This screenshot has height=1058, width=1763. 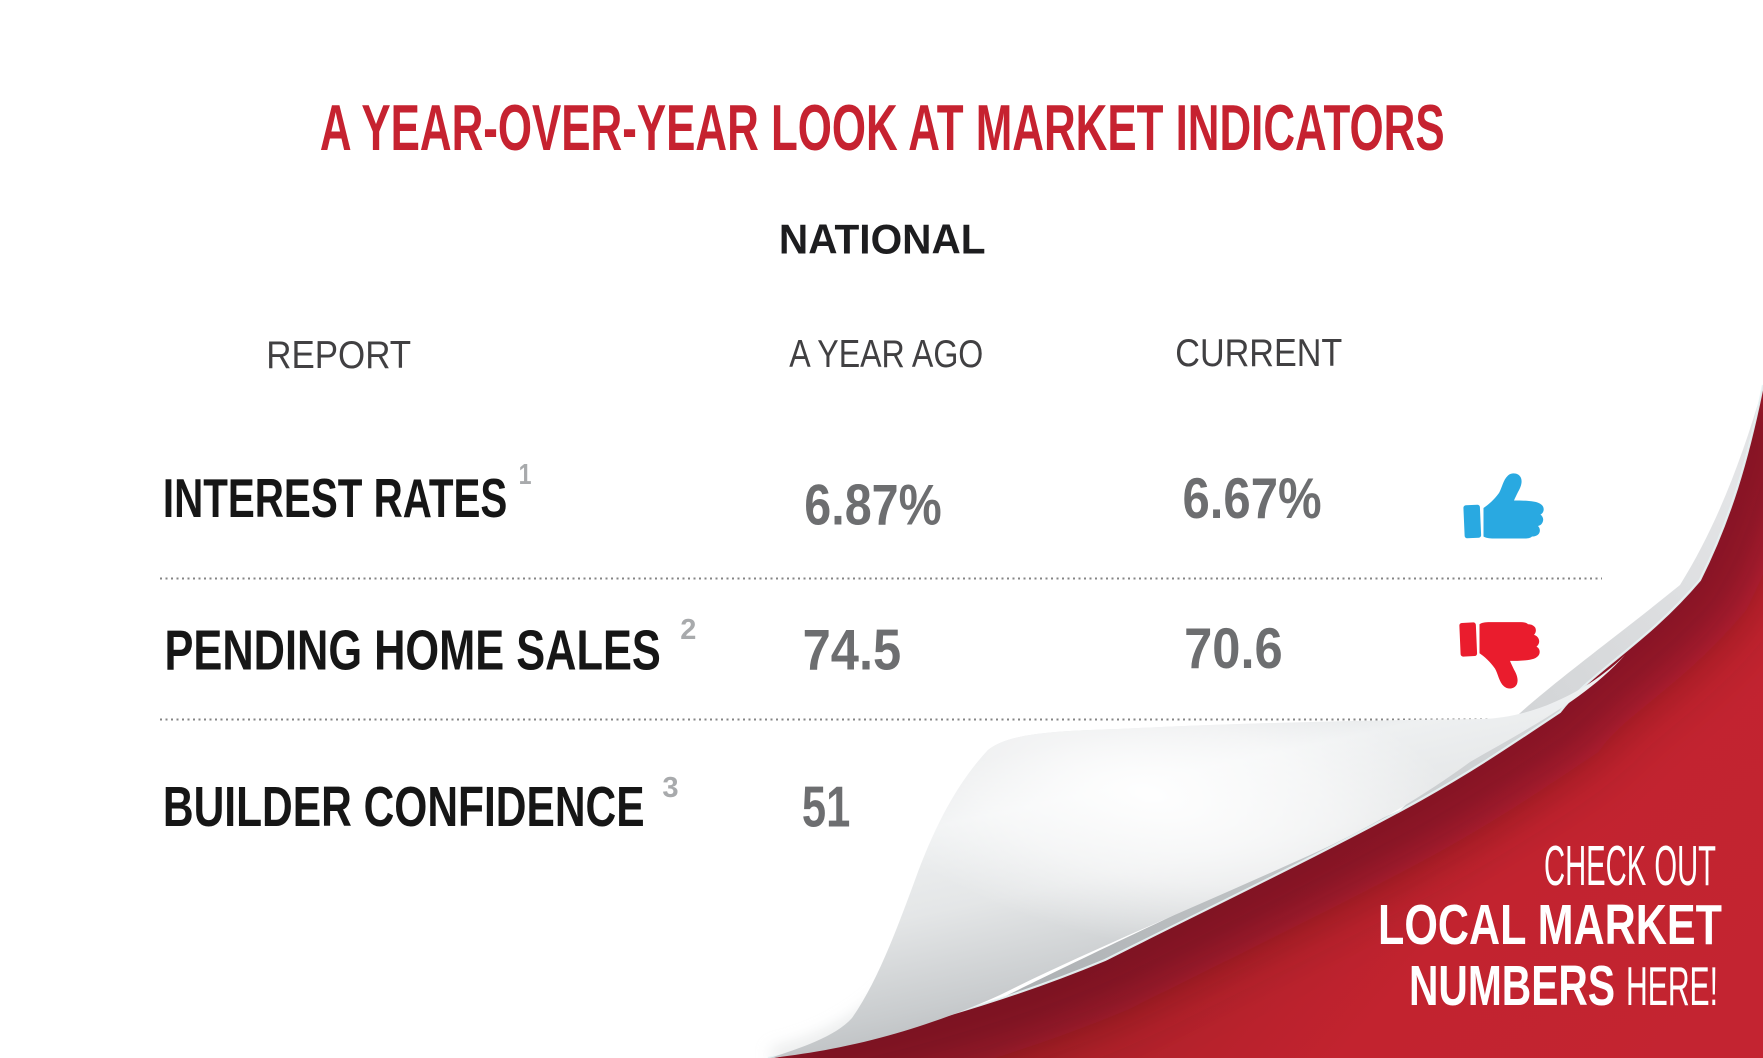 What do you see at coordinates (1630, 866) in the screenshot?
I see `svg-text: CHECK OUT` at bounding box center [1630, 866].